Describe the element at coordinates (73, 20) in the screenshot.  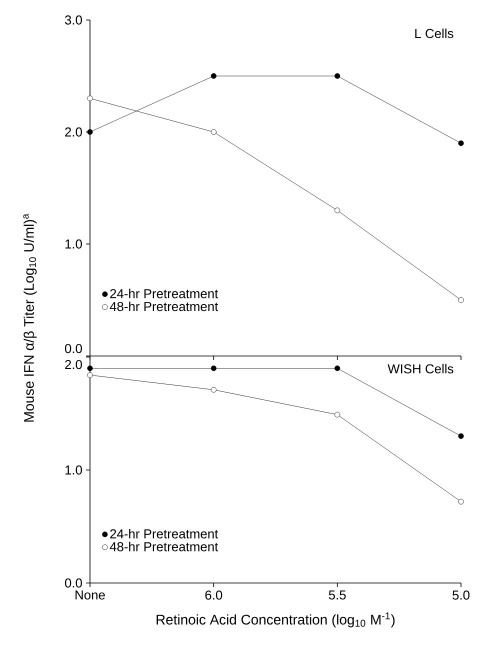
I see `y-tick-label: 3.0` at that location.